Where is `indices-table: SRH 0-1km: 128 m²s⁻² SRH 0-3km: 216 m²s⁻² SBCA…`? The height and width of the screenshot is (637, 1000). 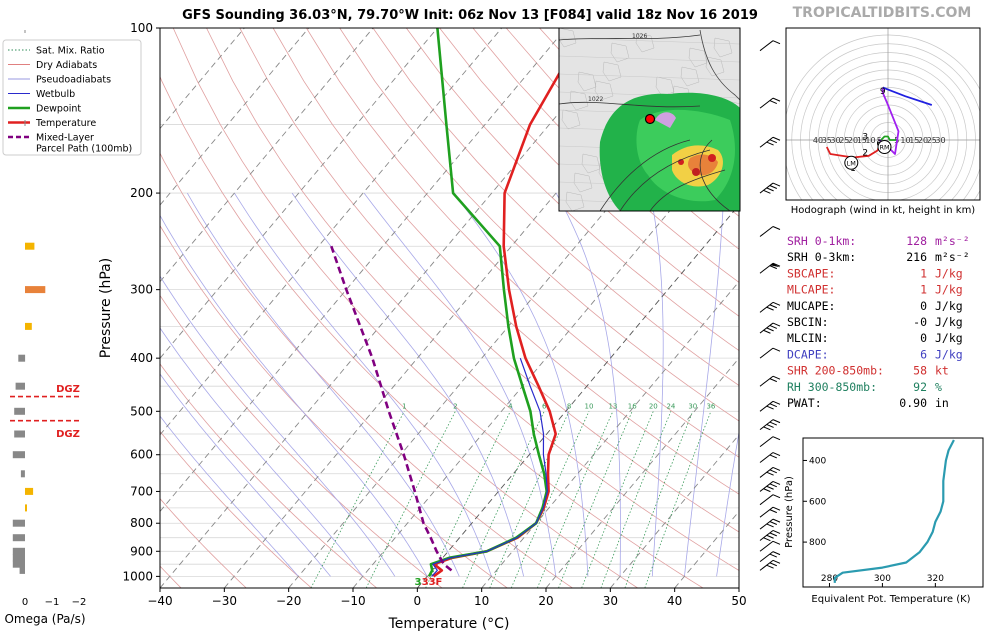
indices-table: SRH 0-1km: 128 m²s⁻² SRH 0-3km: 216 m²s⁻² SBCA… is located at coordinates (878, 322).